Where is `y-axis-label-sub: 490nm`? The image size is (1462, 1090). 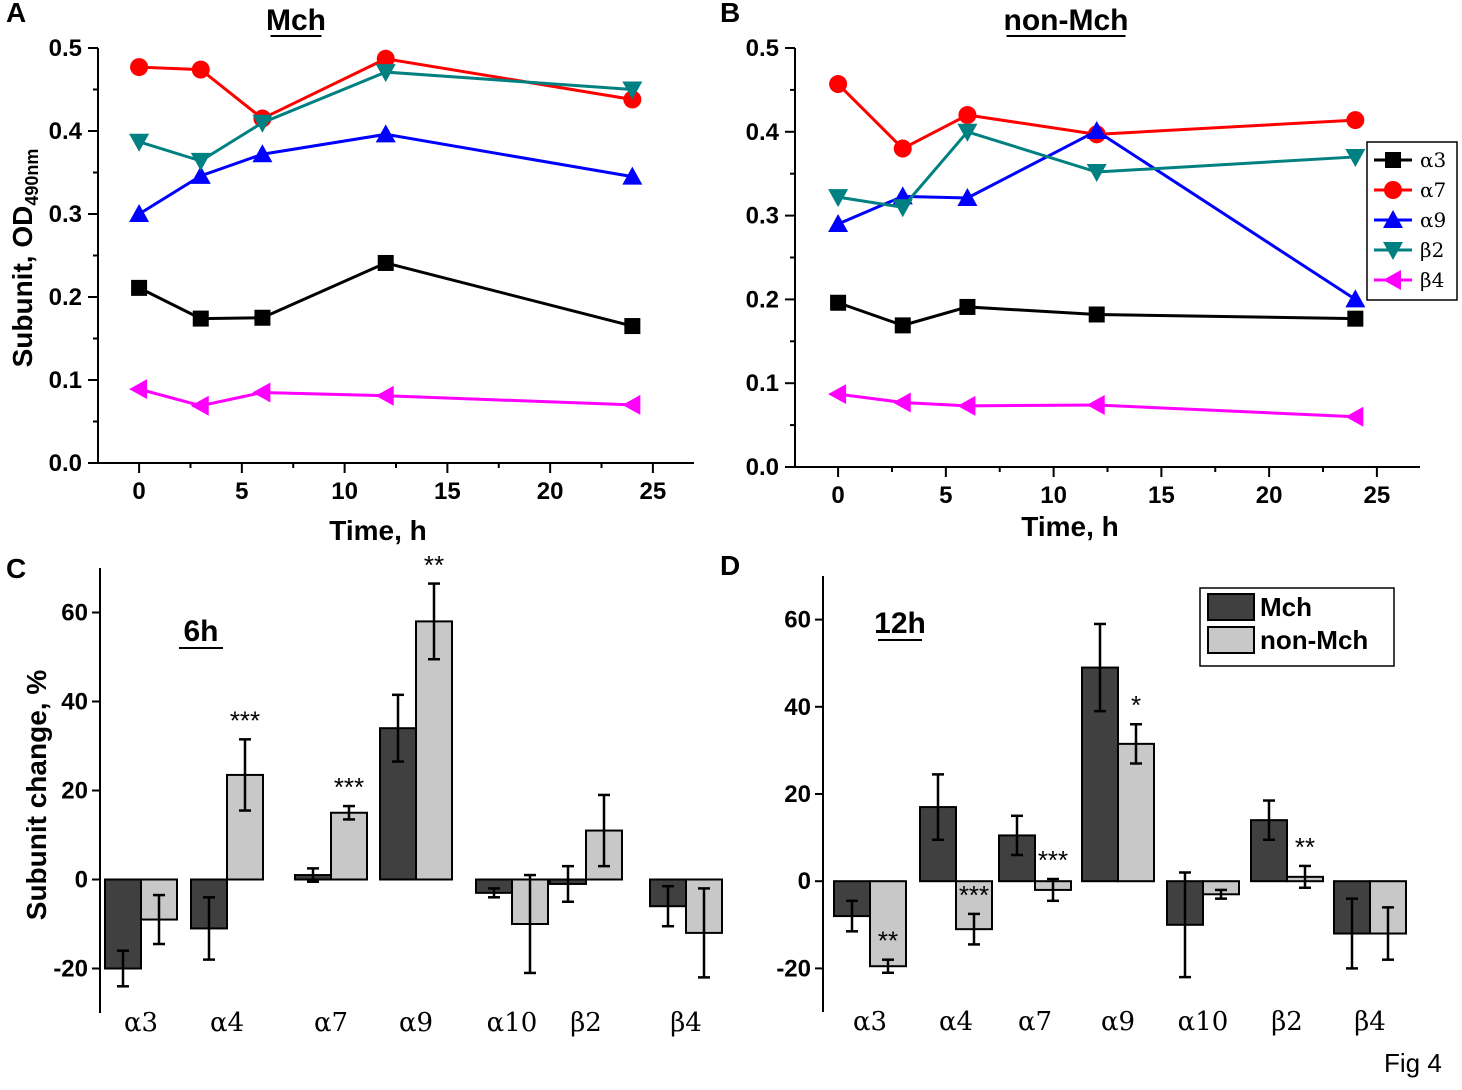 y-axis-label-sub: 490nm is located at coordinates (32, 177).